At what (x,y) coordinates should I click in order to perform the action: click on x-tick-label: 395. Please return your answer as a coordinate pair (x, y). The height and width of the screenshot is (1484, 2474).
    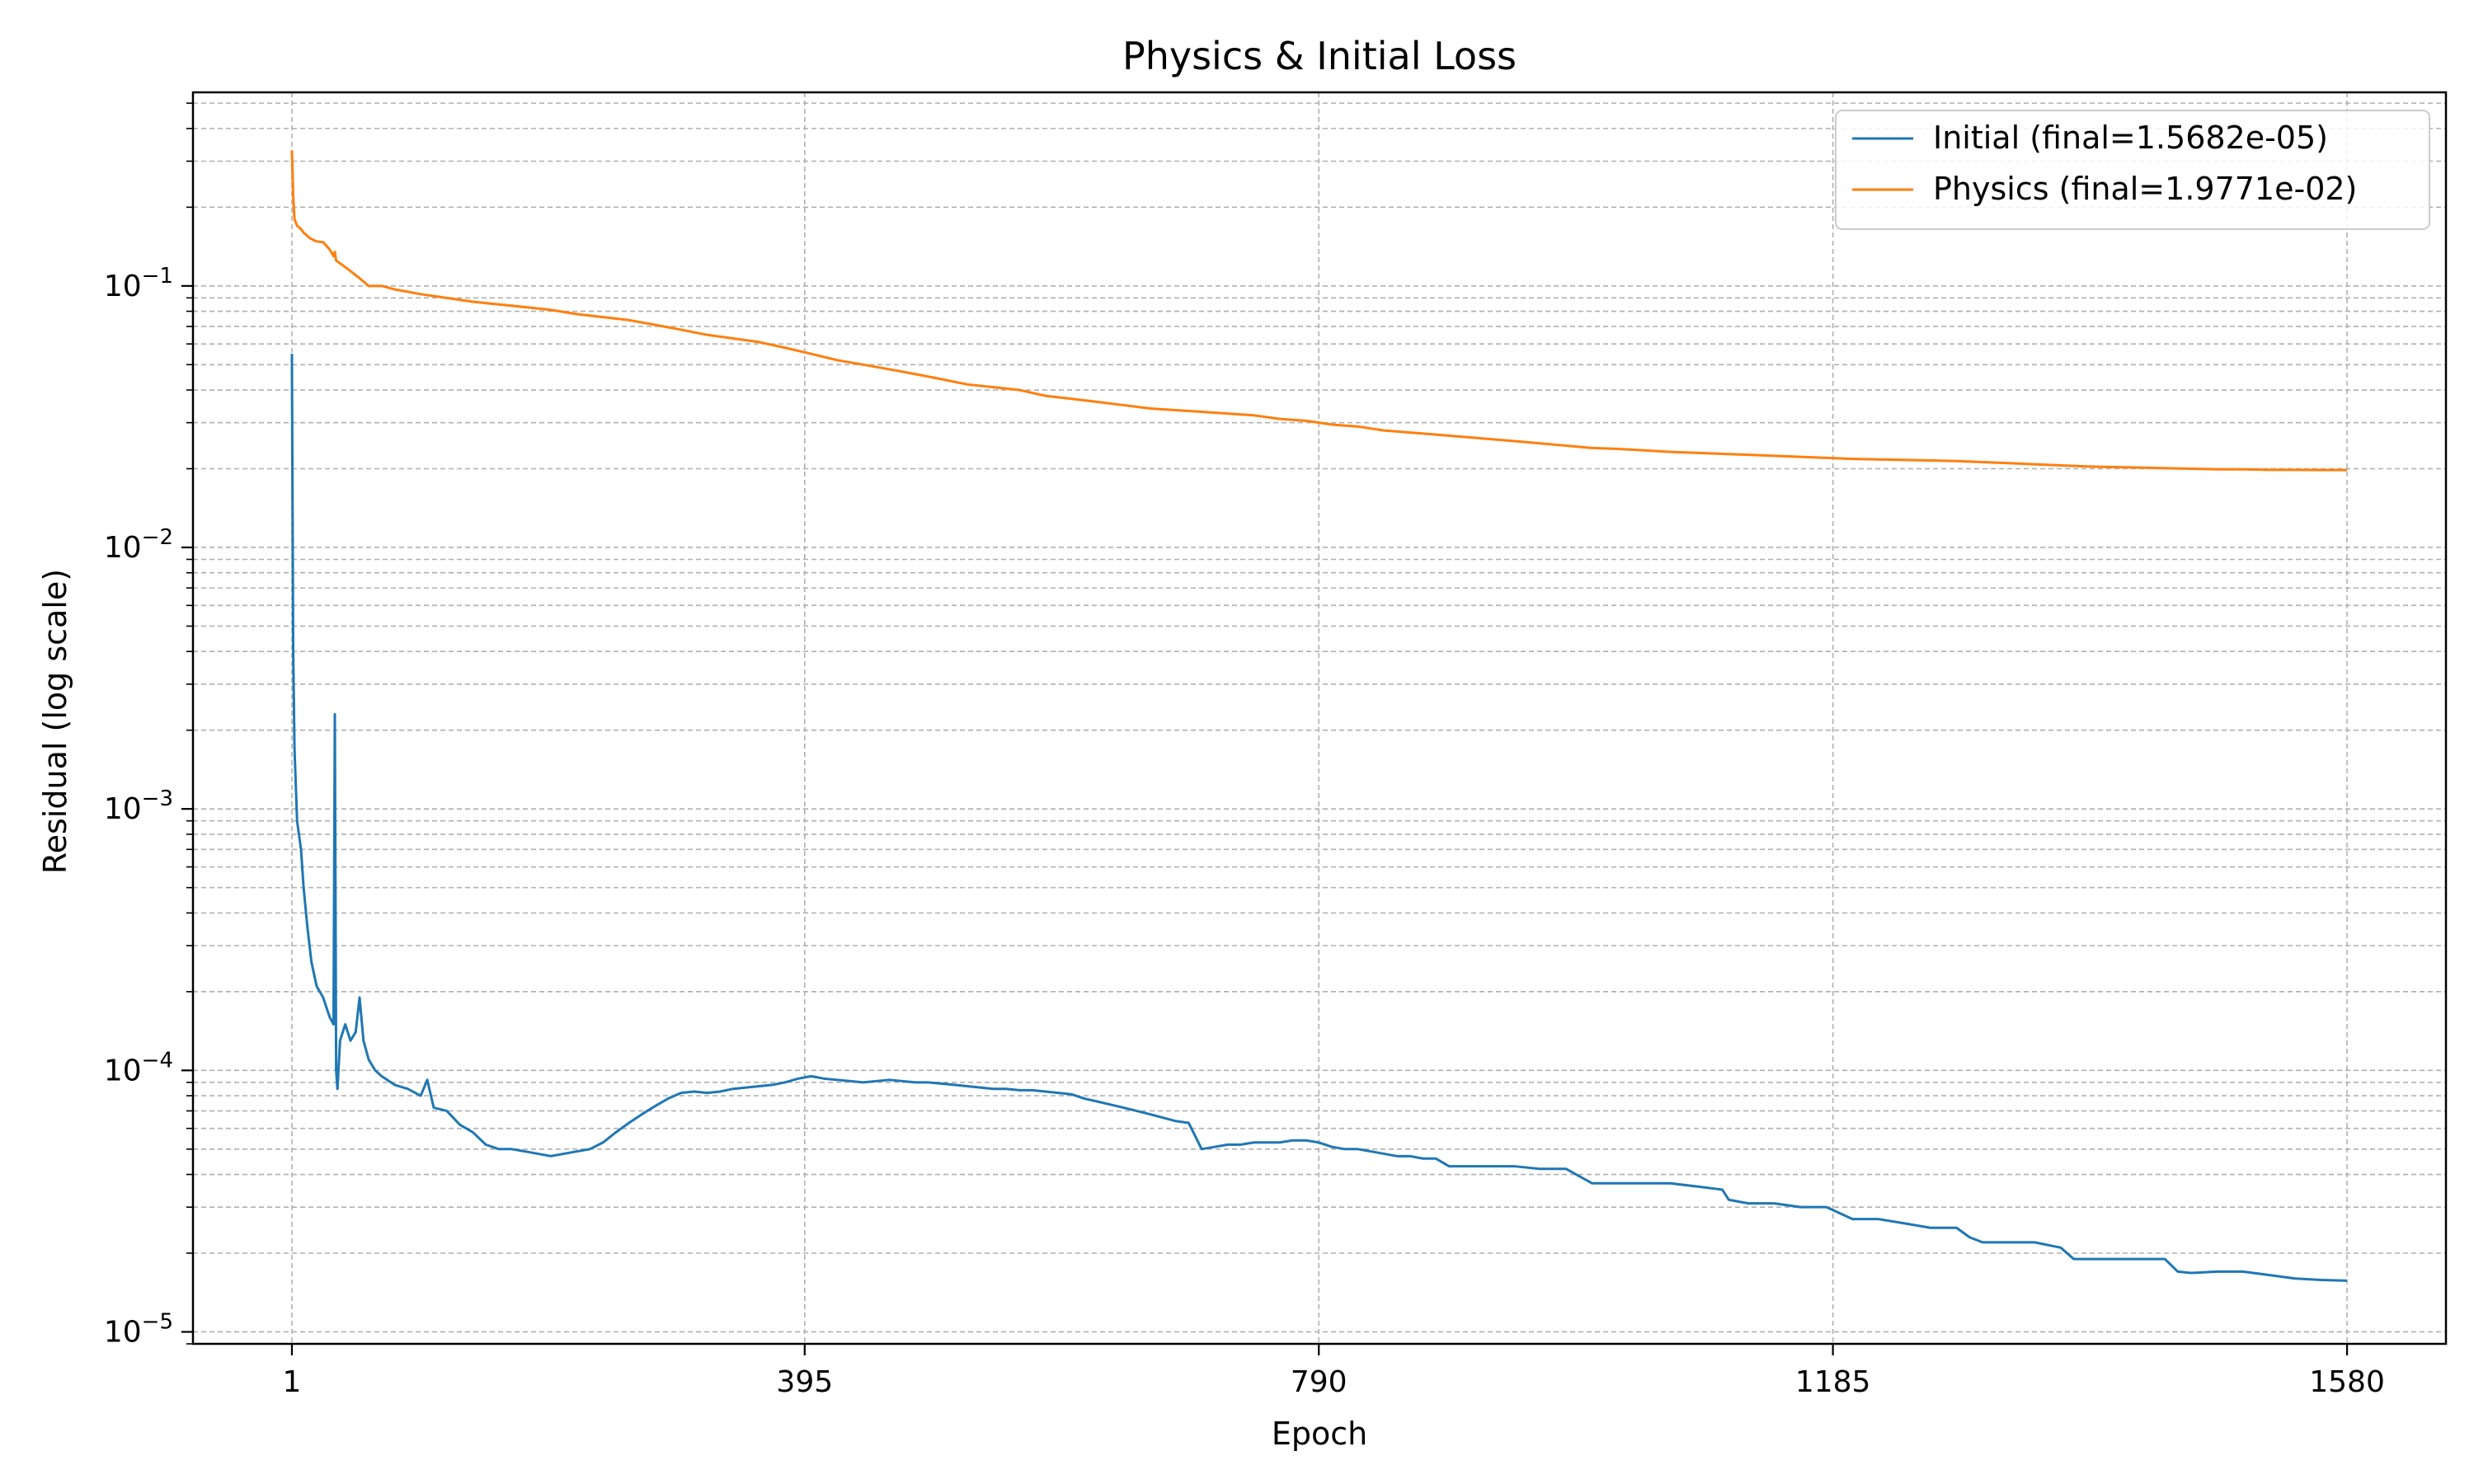
    Looking at the image, I should click on (804, 1382).